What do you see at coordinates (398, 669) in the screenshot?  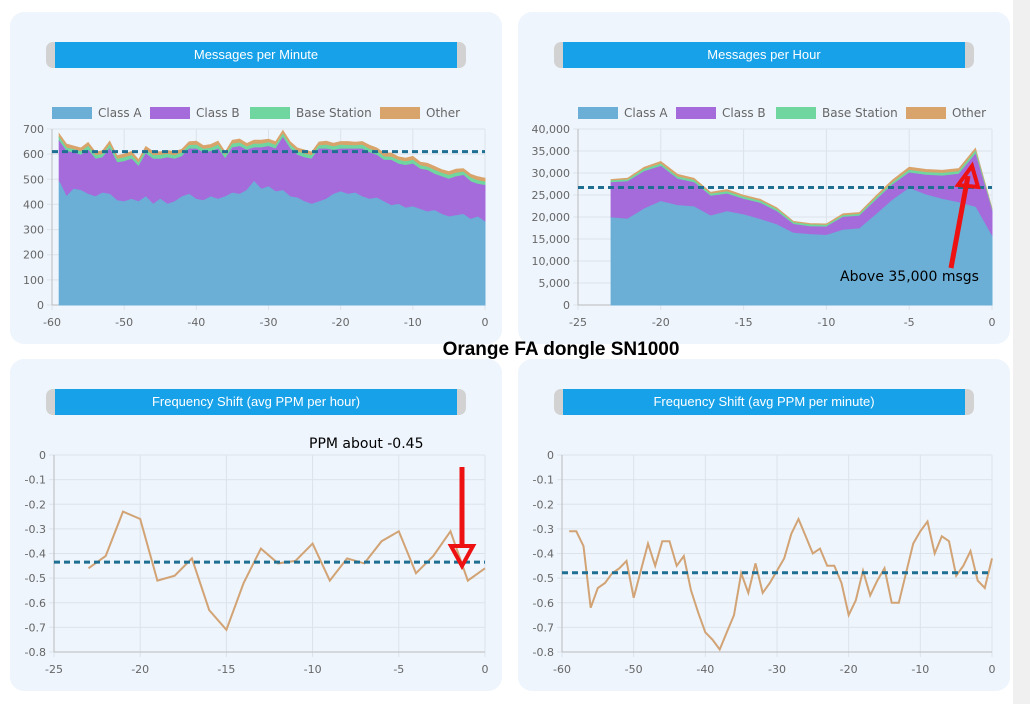 I see `xtick-label-ppmh: -5` at bounding box center [398, 669].